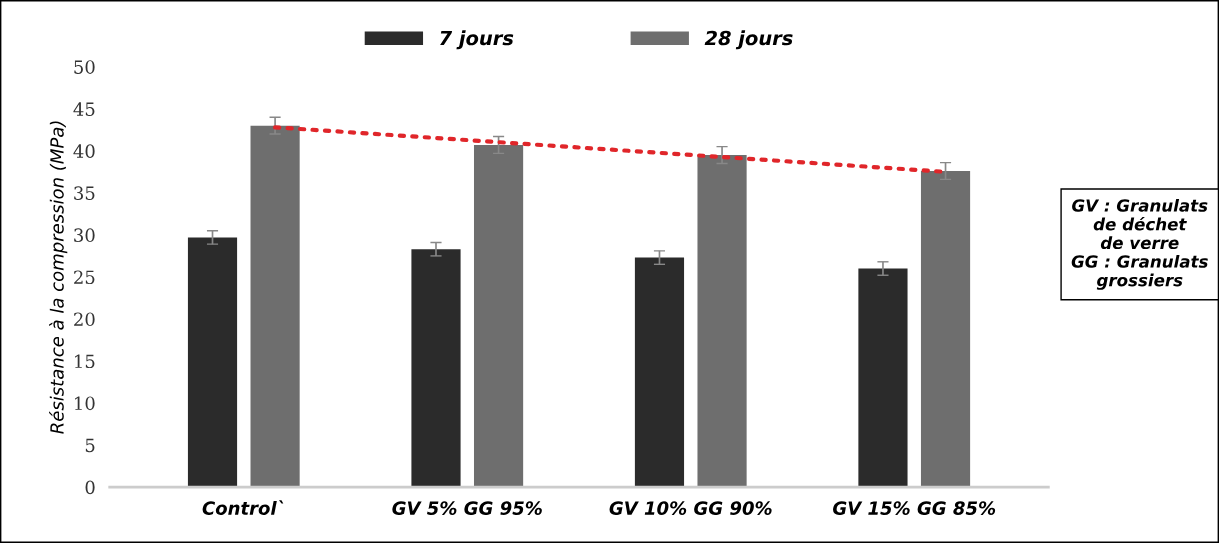  What do you see at coordinates (84, 277) in the screenshot?
I see `y-tick-label: 25` at bounding box center [84, 277].